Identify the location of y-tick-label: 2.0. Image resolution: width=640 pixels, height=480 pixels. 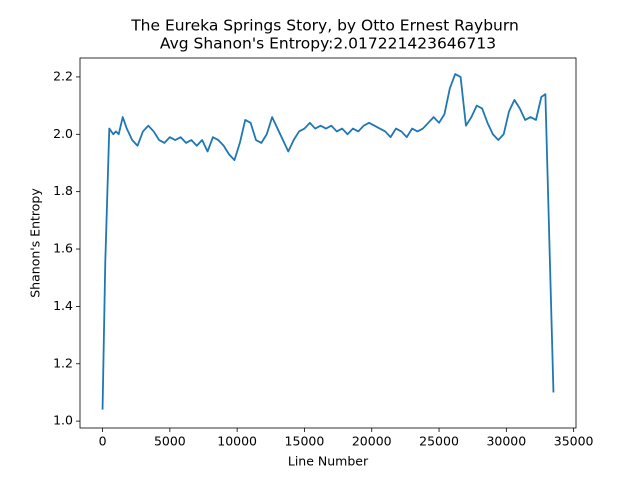
(63, 133).